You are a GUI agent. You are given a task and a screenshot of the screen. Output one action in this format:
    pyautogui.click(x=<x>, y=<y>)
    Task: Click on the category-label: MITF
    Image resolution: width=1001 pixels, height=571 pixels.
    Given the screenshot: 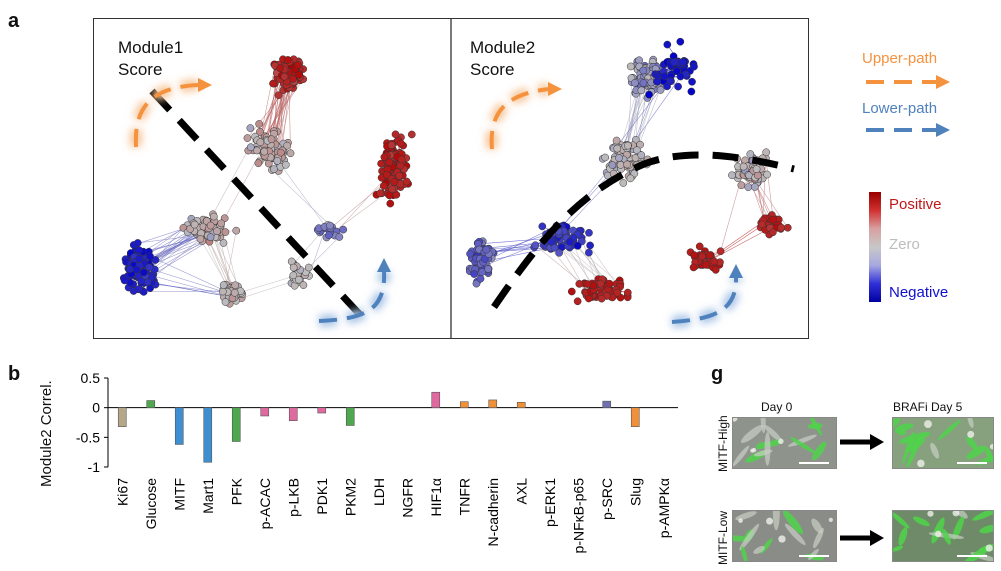 What is the action you would take?
    pyautogui.click(x=179, y=494)
    